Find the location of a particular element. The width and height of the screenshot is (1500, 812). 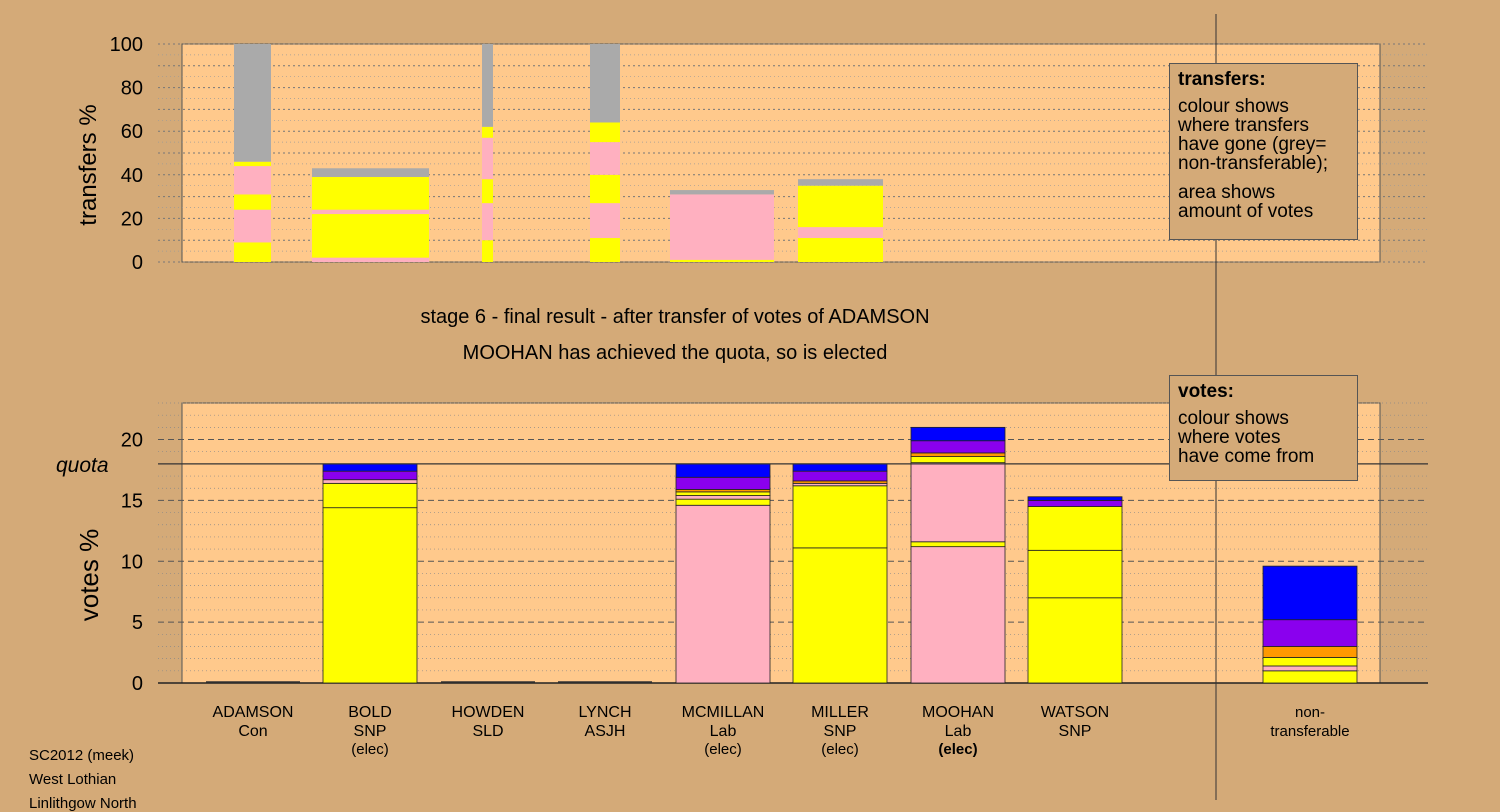

transfers-ytick-label: 80 is located at coordinates (132, 89).